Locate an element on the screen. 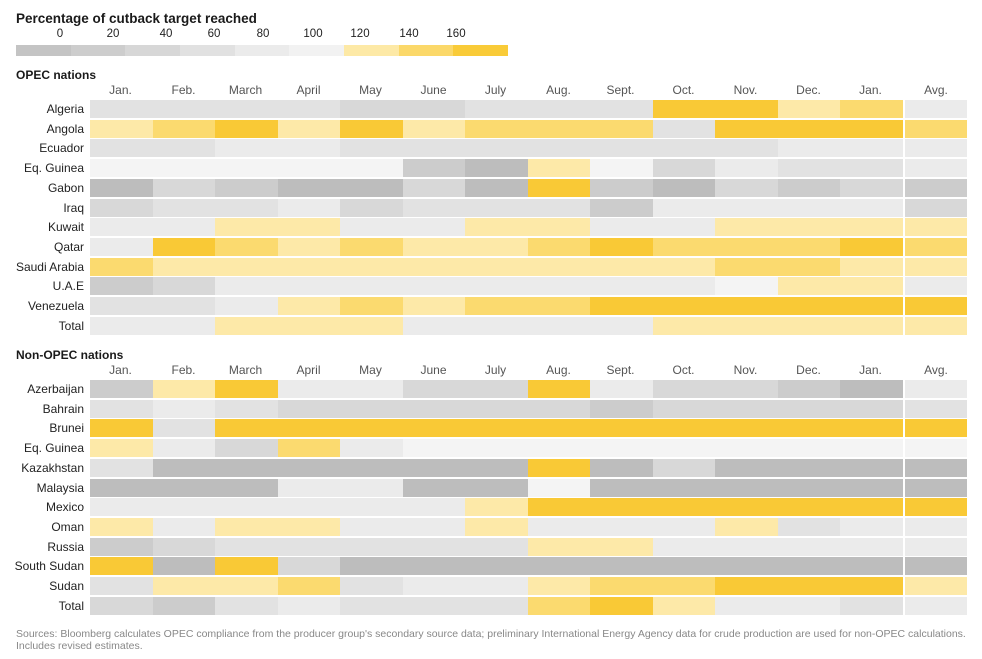  color-scale-legend is located at coordinates (262, 50).